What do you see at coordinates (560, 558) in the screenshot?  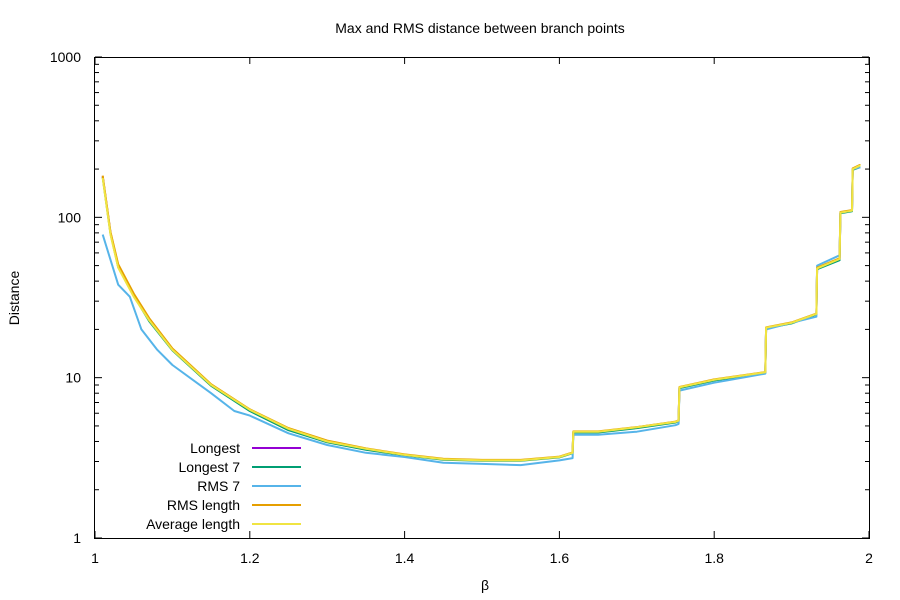 I see `x-tick-label: 1.6` at bounding box center [560, 558].